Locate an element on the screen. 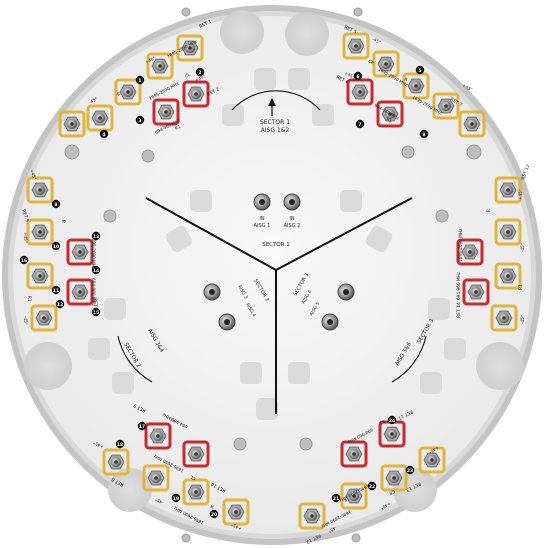 This screenshot has height=548, width=545. svg-text: 8 is located at coordinates (423, 135).